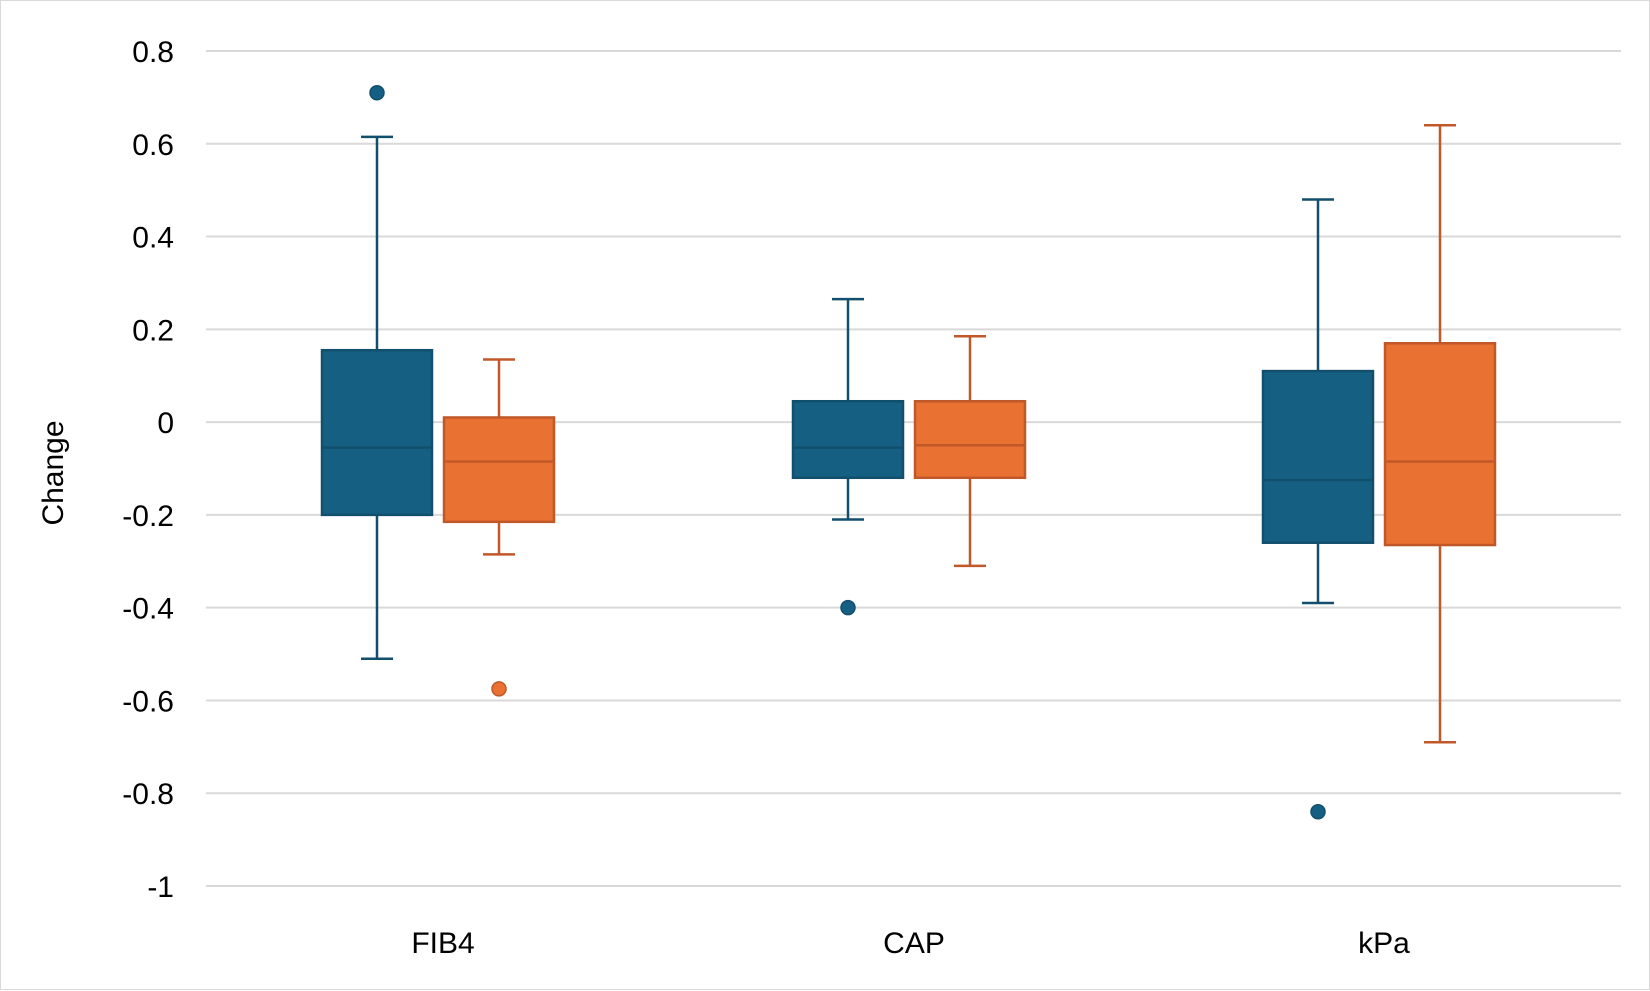  Describe the element at coordinates (148, 701) in the screenshot. I see `y-tick-label: -0.6` at that location.